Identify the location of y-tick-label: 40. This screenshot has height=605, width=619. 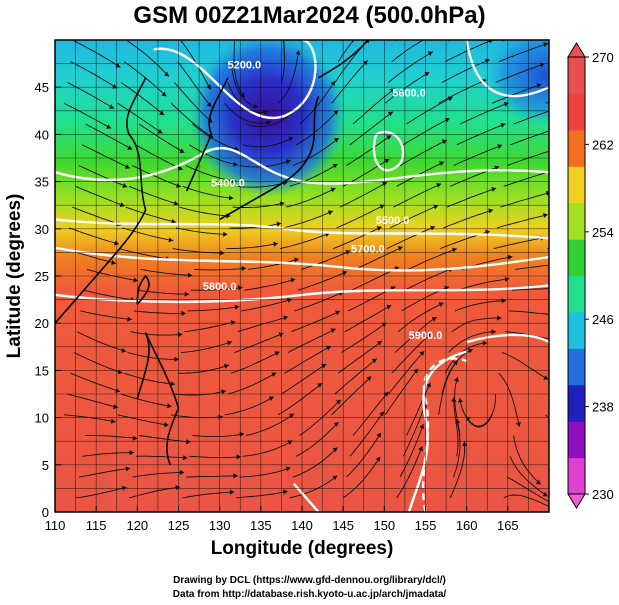
(42, 134).